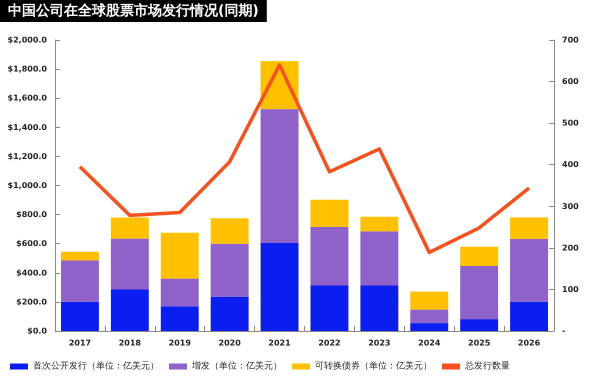  Describe the element at coordinates (28, 98) in the screenshot. I see `y-tick-label: $1,600.0` at that location.